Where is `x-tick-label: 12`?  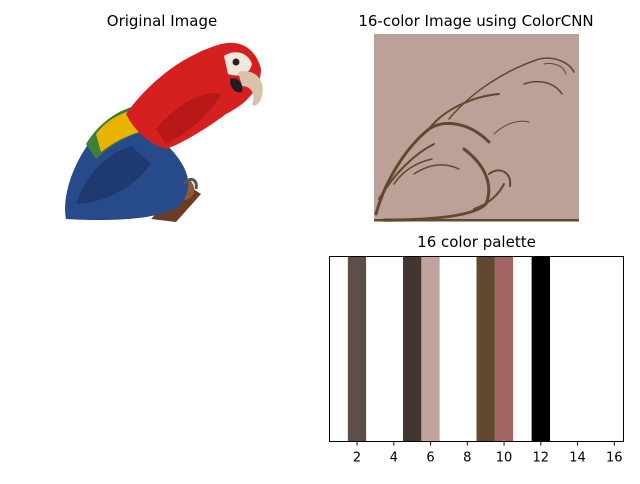
x-tick-label: 12 is located at coordinates (541, 458).